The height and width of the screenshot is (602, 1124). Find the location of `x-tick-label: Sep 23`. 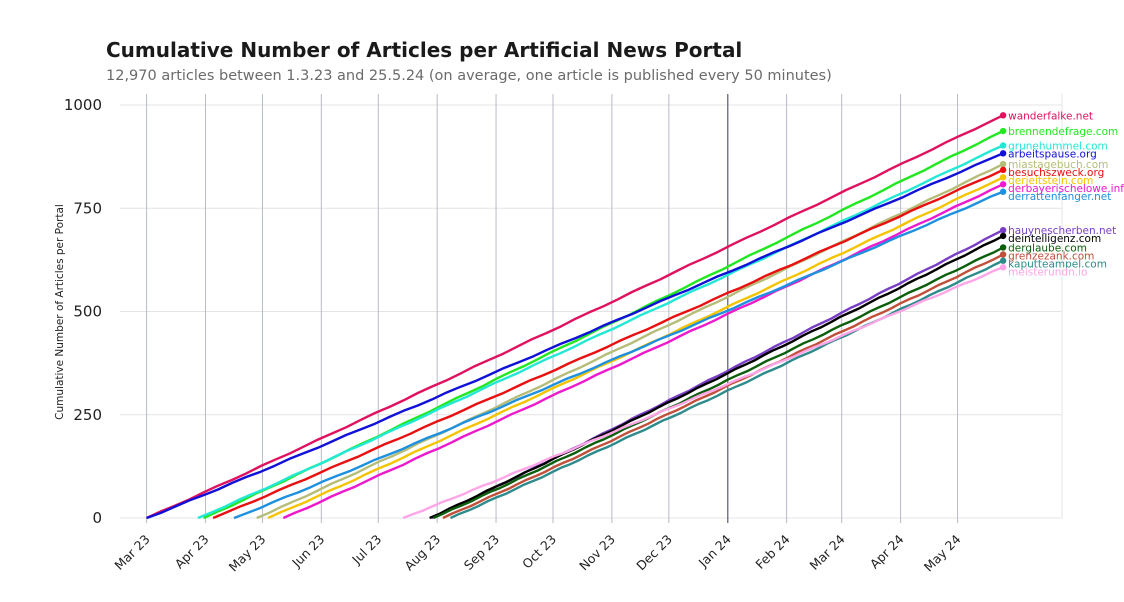

x-tick-label: Sep 23 is located at coordinates (481, 552).